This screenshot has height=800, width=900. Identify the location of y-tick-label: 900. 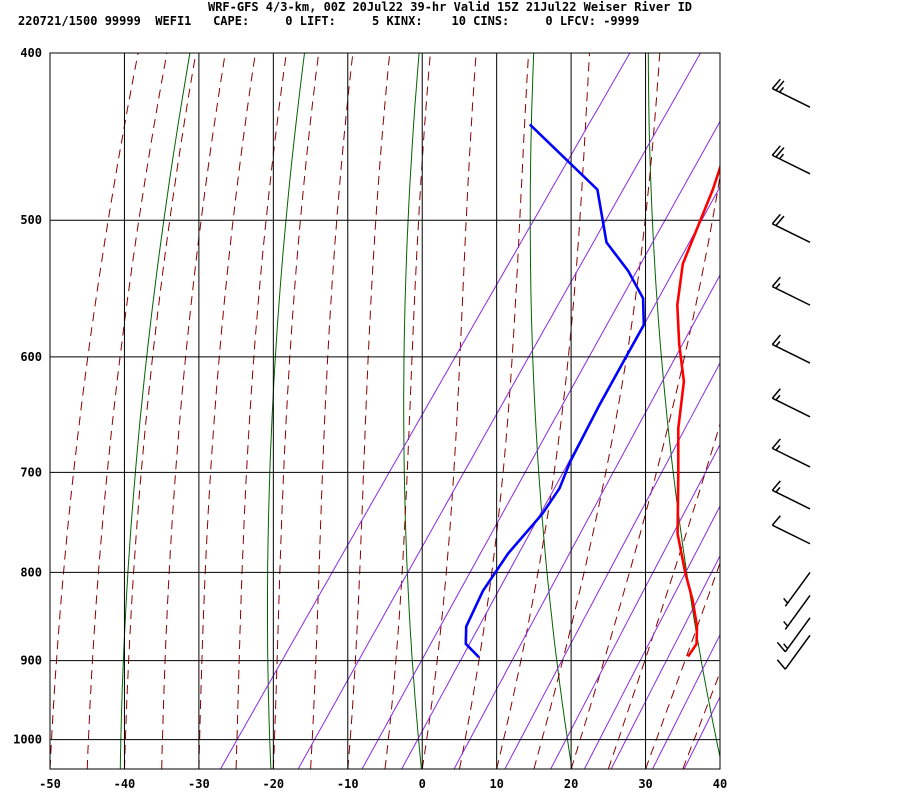
(31, 661).